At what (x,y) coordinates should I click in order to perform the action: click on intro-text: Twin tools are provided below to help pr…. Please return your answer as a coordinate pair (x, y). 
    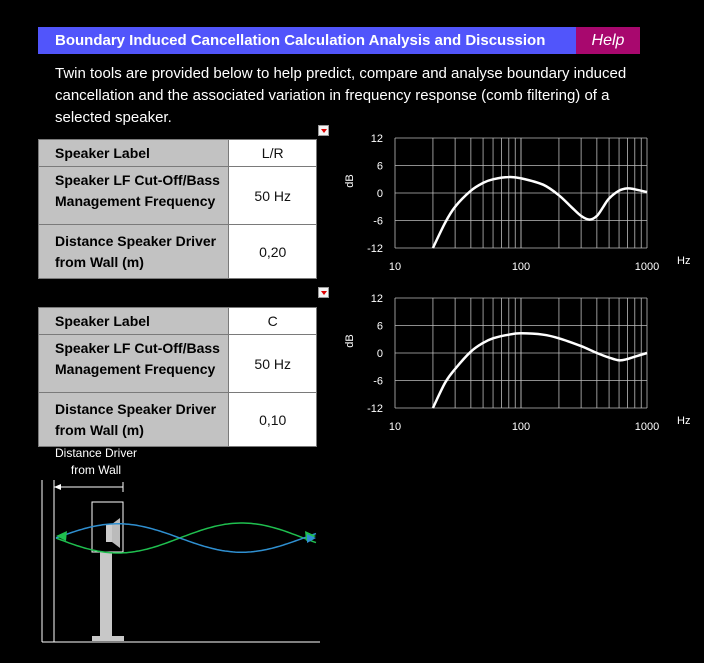
    Looking at the image, I should click on (341, 95).